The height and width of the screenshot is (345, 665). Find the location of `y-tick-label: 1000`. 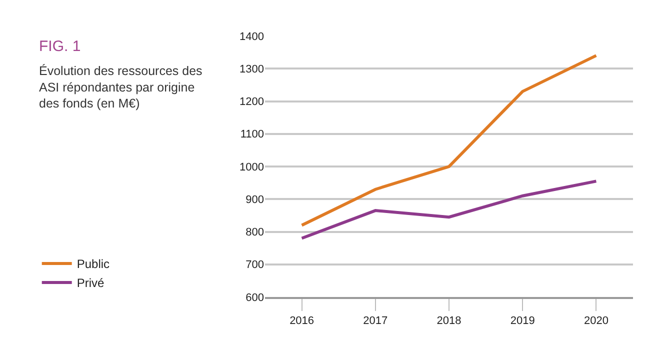

y-tick-label: 1000 is located at coordinates (252, 167).